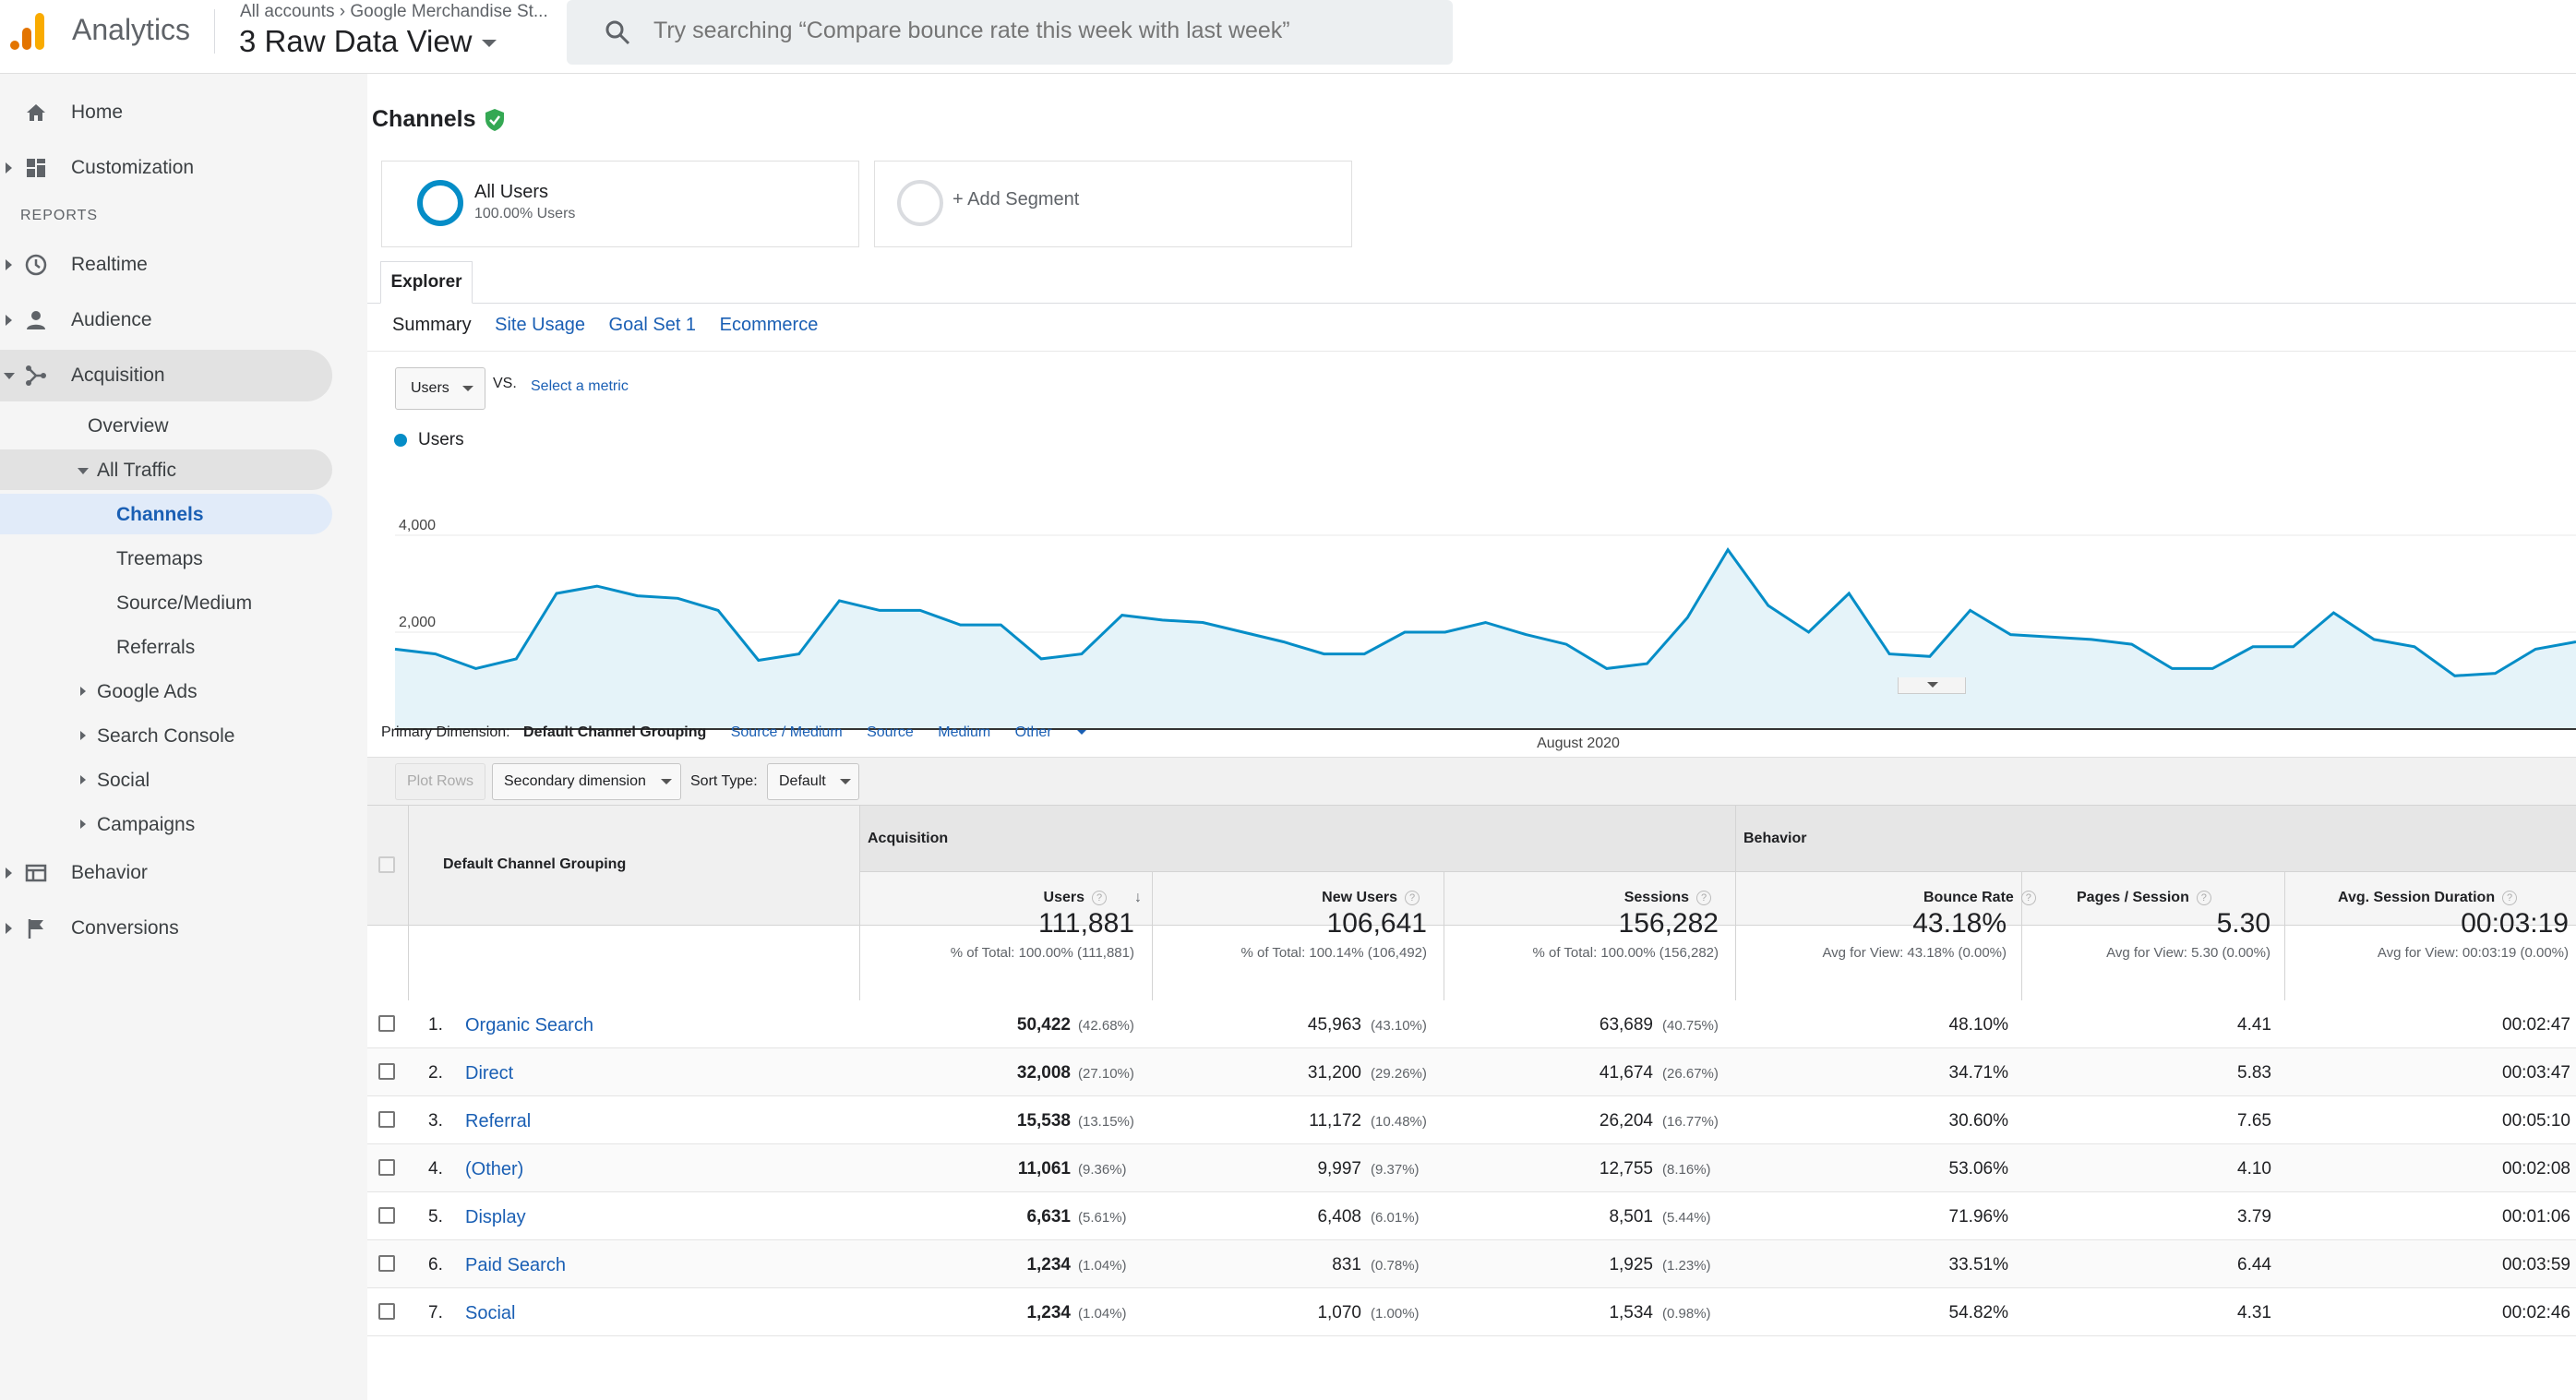  Describe the element at coordinates (490, 1073) in the screenshot. I see `row-channel-link: Direct` at that location.